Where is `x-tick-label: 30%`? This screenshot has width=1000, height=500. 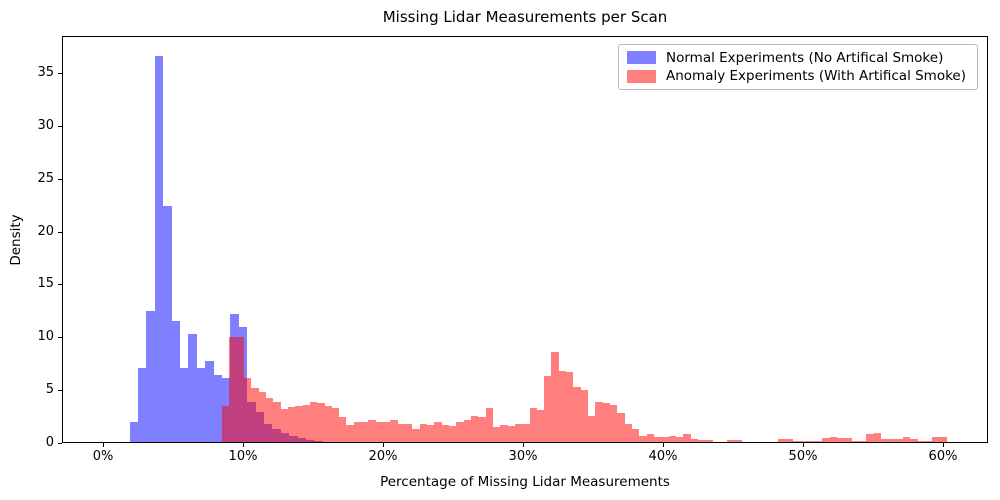
x-tick-label: 30% is located at coordinates (523, 456).